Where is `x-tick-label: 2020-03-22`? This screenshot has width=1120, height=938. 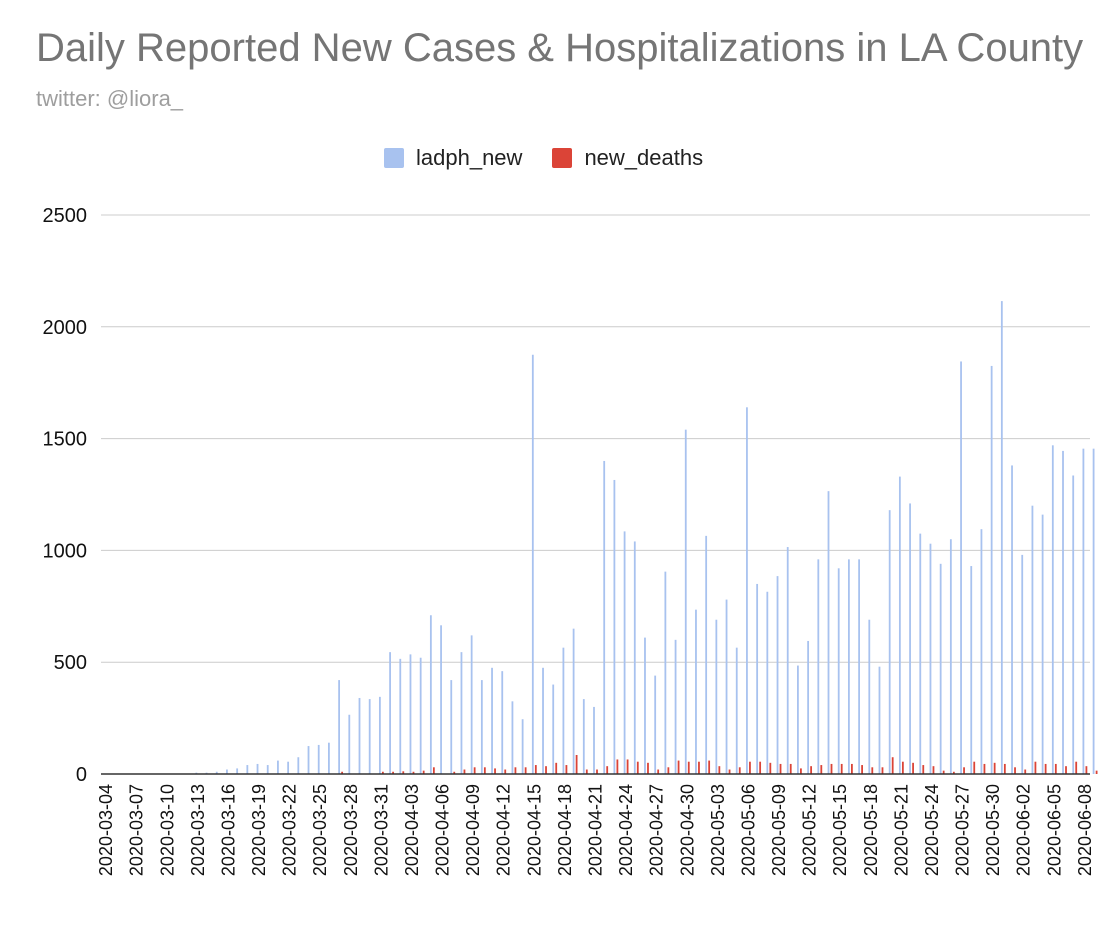
x-tick-label: 2020-03-22 is located at coordinates (290, 830).